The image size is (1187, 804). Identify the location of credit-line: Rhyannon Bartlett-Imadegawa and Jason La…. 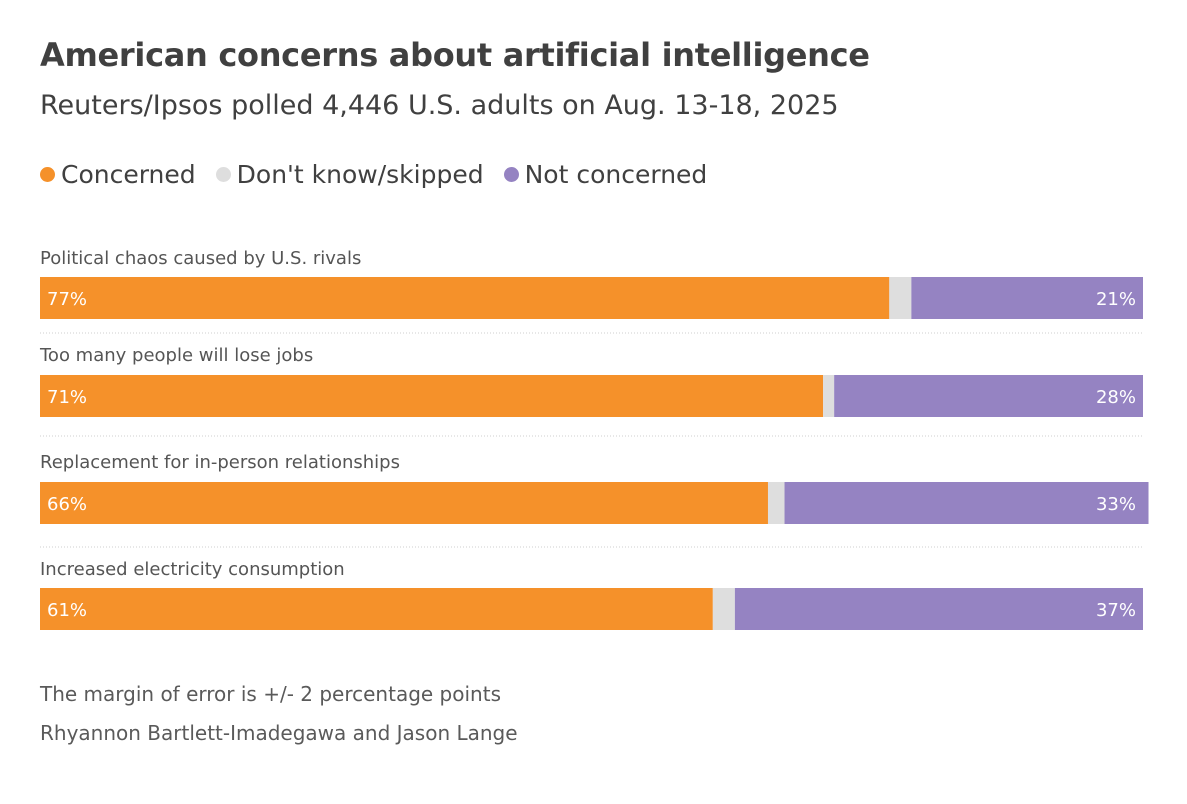
(279, 733).